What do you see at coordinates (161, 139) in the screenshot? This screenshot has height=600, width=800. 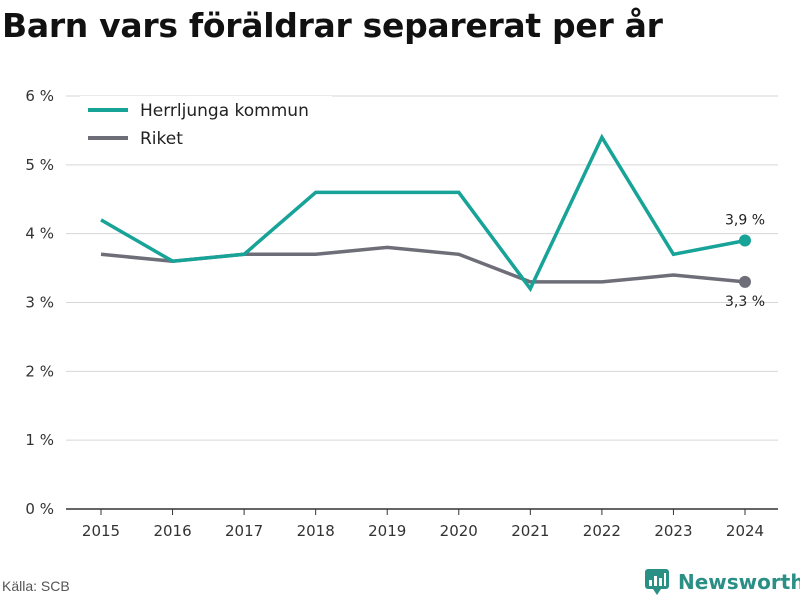 I see `legend-label-riket: Riket` at bounding box center [161, 139].